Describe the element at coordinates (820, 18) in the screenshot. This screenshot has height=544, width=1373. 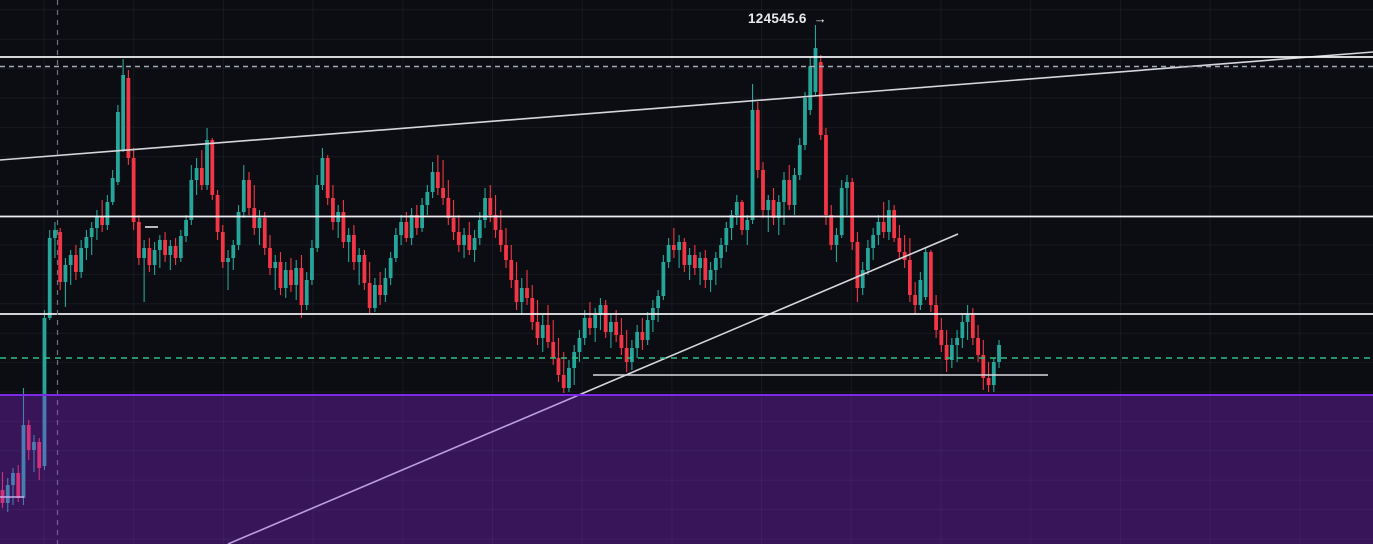
I see `arrow-right-icon: →` at that location.